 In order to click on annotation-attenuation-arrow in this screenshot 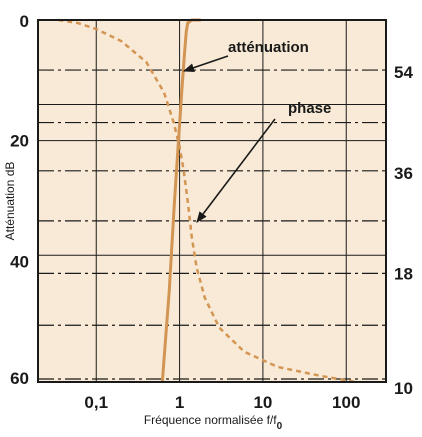, I will do `click(205, 63)`.